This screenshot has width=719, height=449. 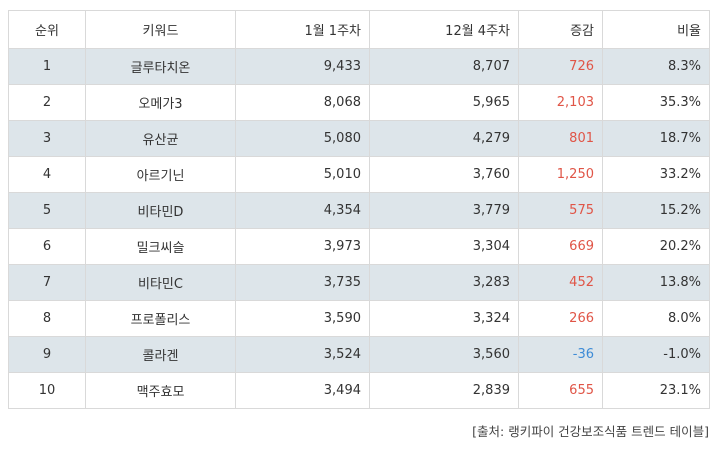 I want to click on table-row: 1 글루타치온 9,433 8,707 726 8.3%, so click(x=359, y=66).